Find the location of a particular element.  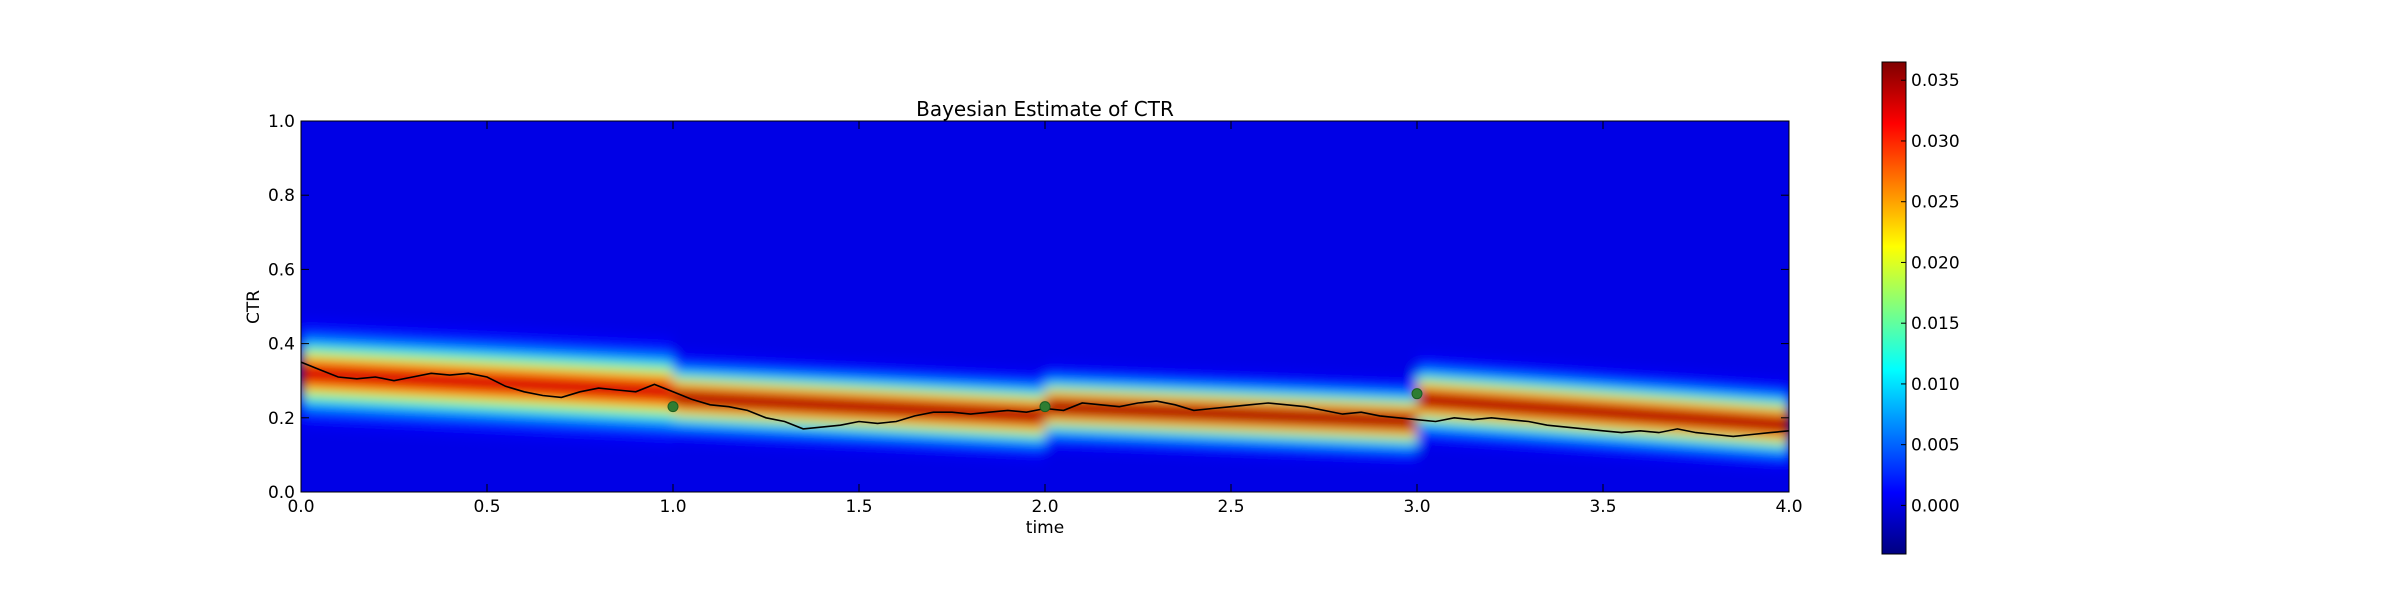

colorbar-tick-label: 0.005 is located at coordinates (1935, 446).